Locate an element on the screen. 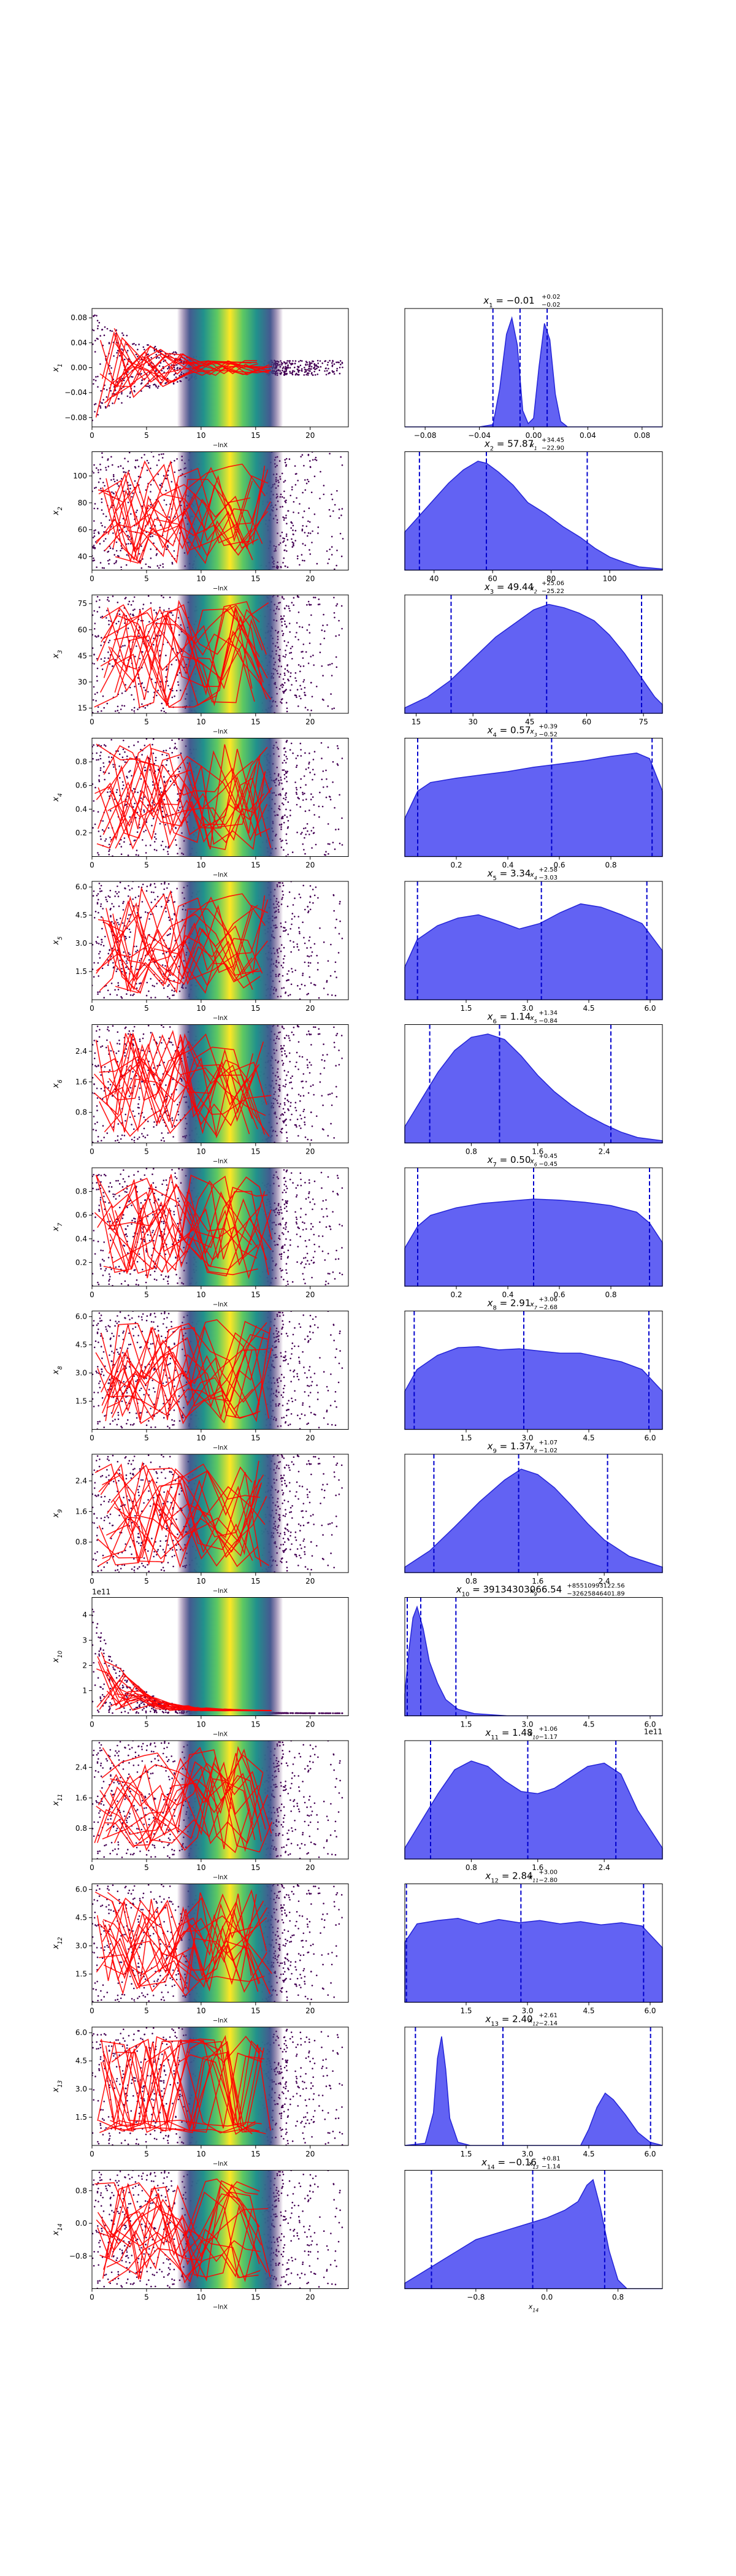 This screenshot has width=736, height=2576. trace-ylabel-4: x4 is located at coordinates (58, 797).